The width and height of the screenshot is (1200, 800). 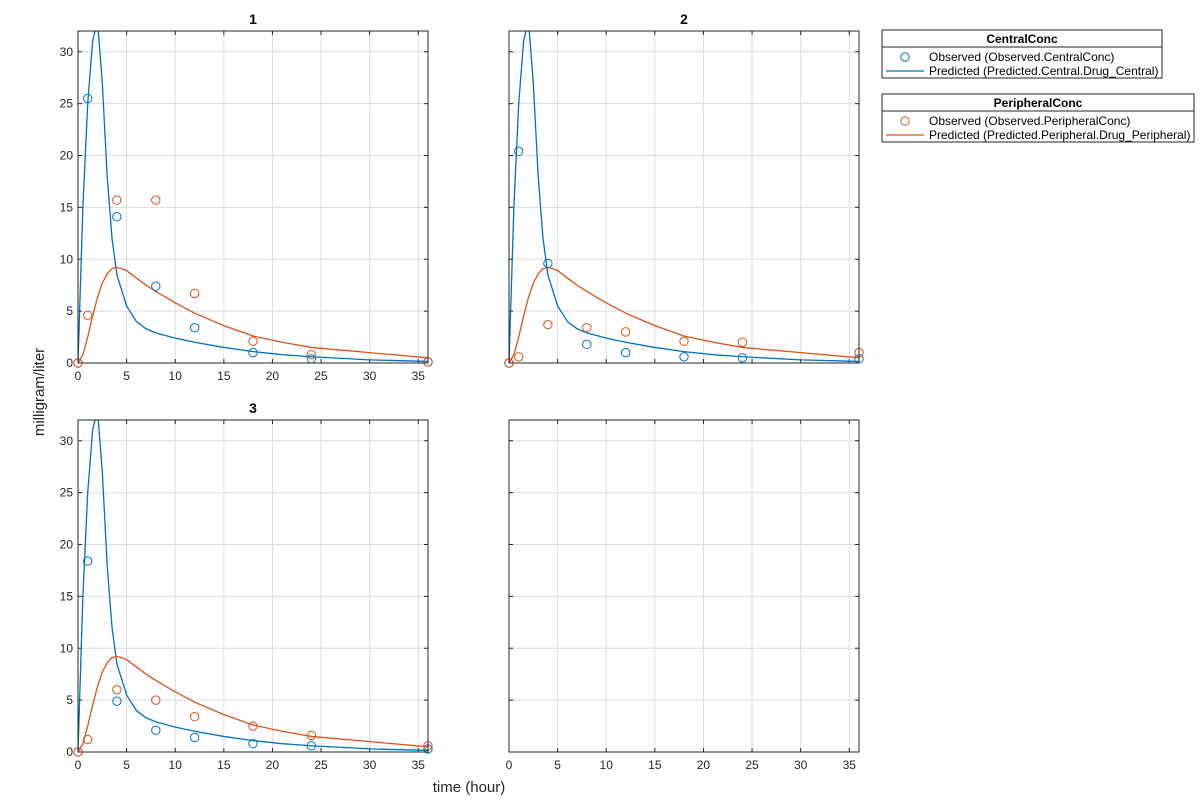 What do you see at coordinates (253, 408) in the screenshot?
I see `subplot-title: 3` at bounding box center [253, 408].